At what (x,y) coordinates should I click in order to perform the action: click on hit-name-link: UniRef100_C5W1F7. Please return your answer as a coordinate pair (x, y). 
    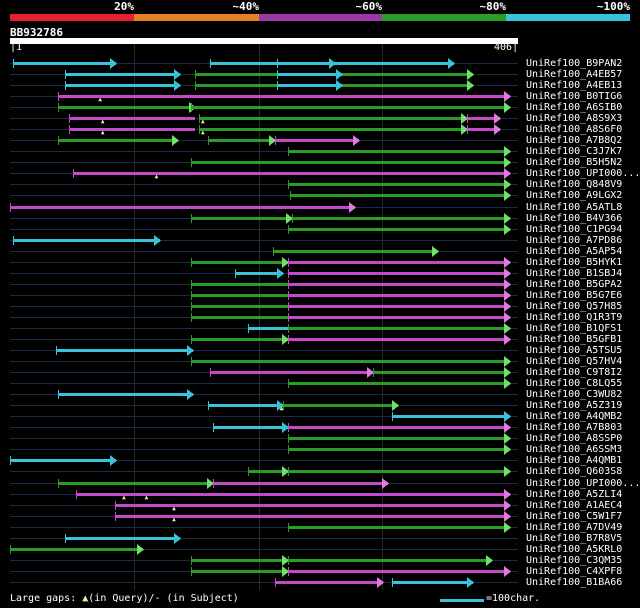
    Looking at the image, I should click on (574, 516).